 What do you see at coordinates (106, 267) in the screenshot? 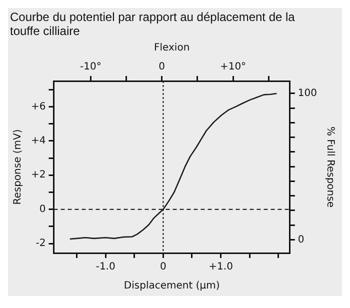
I see `x-tick-label: -1.0` at bounding box center [106, 267].